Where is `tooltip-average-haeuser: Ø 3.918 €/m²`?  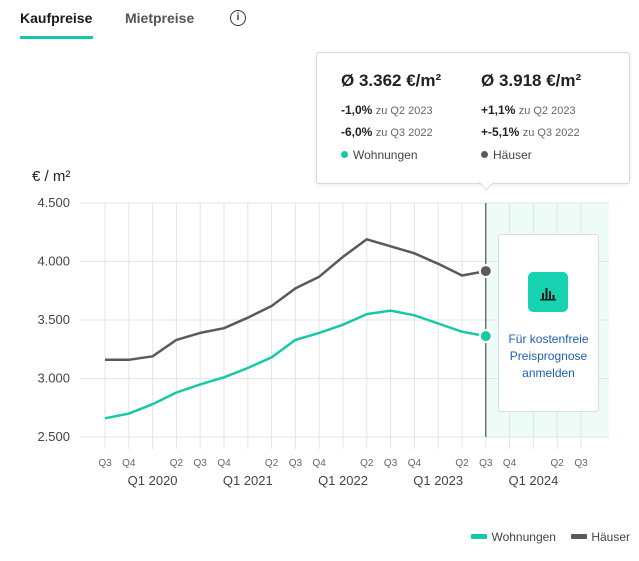 tooltip-average-haeuser: Ø 3.918 €/m² is located at coordinates (531, 80).